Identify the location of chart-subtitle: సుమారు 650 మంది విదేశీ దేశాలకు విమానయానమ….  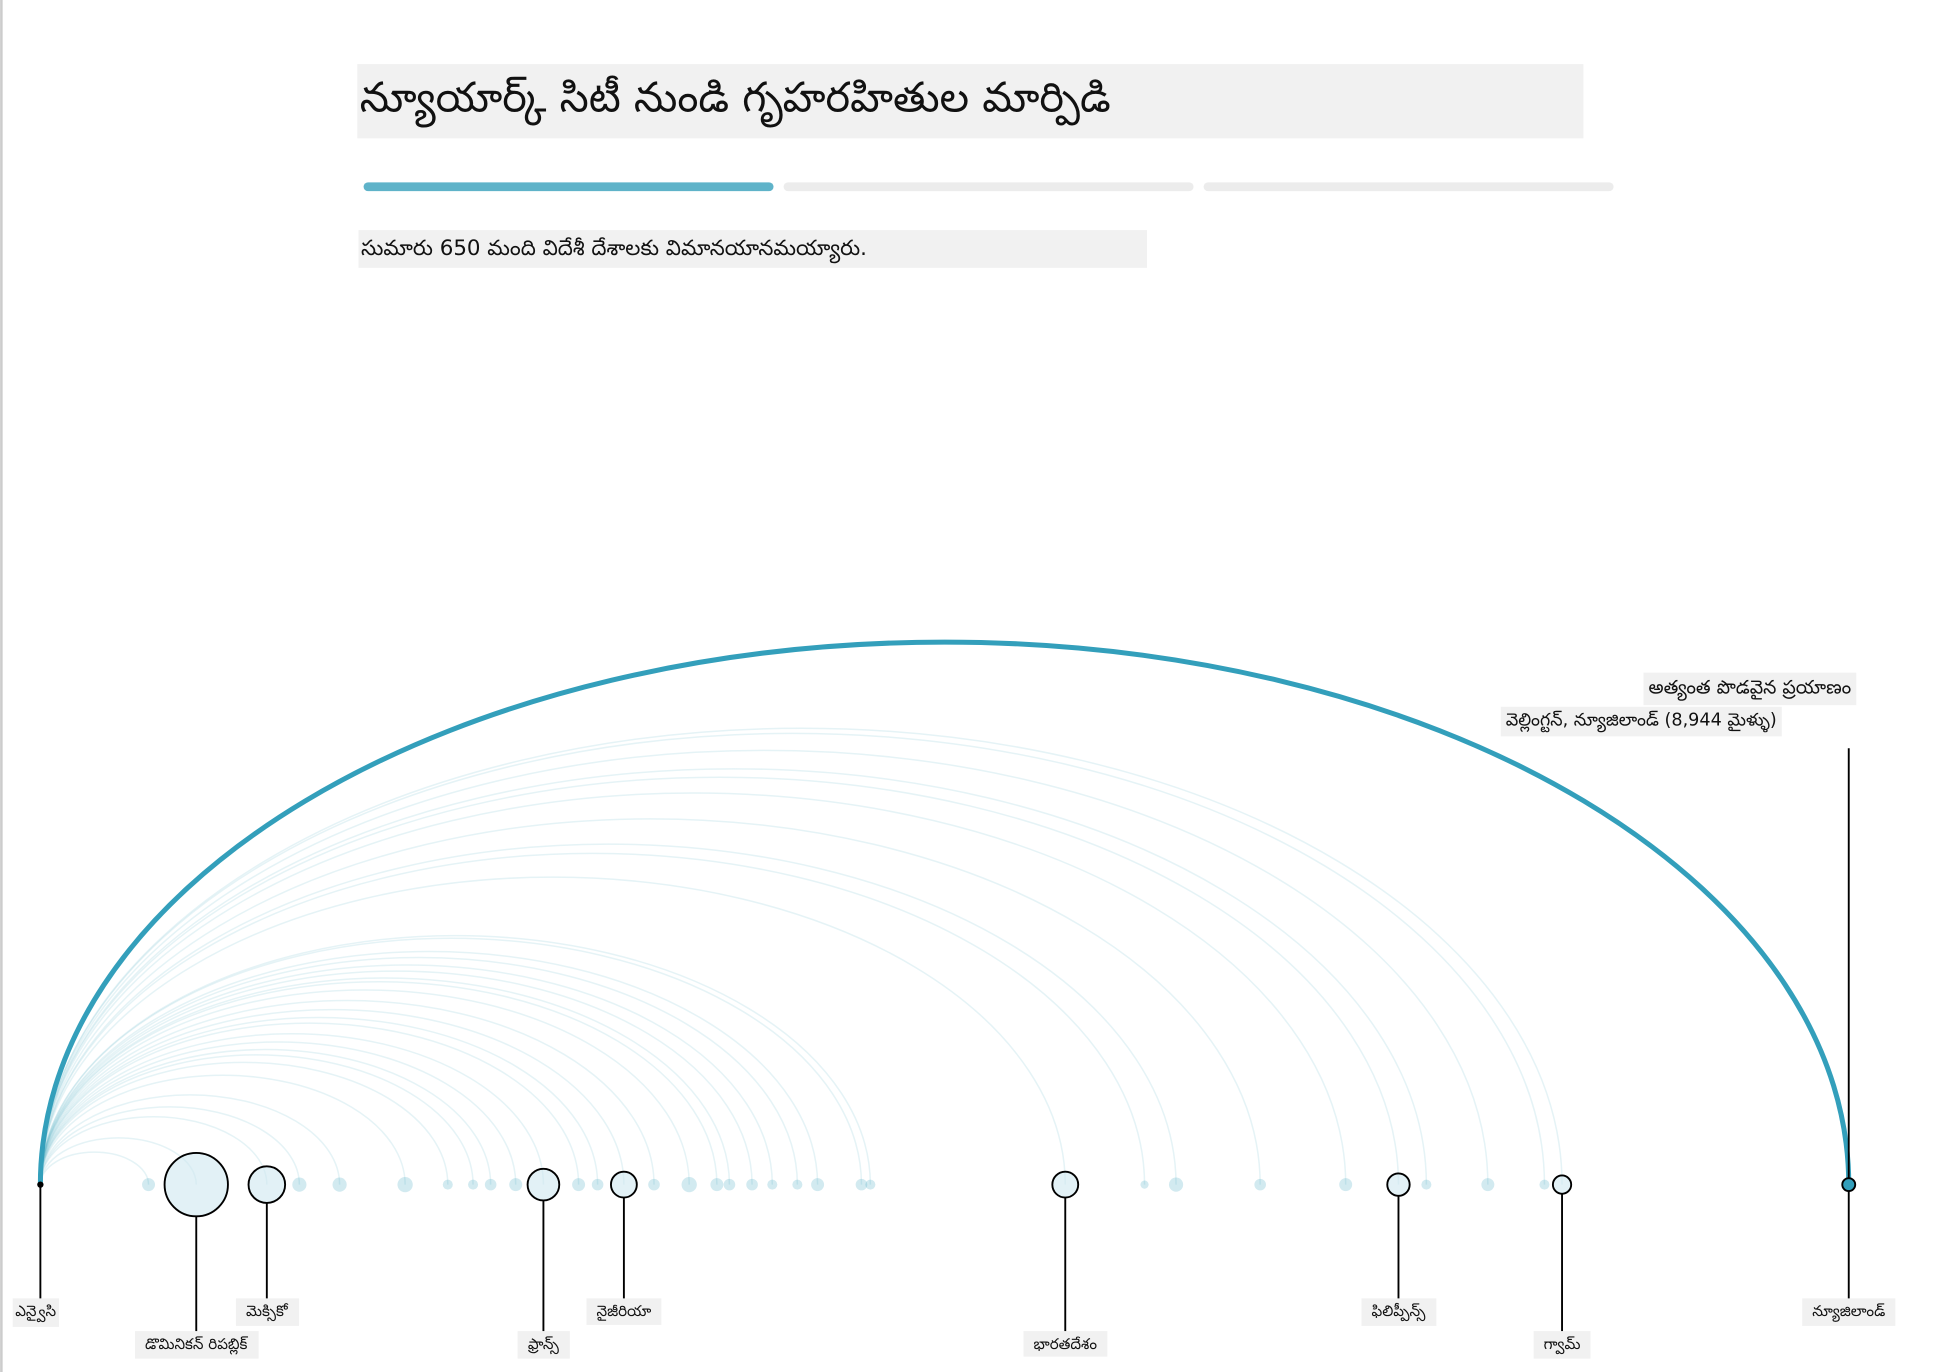
(614, 250).